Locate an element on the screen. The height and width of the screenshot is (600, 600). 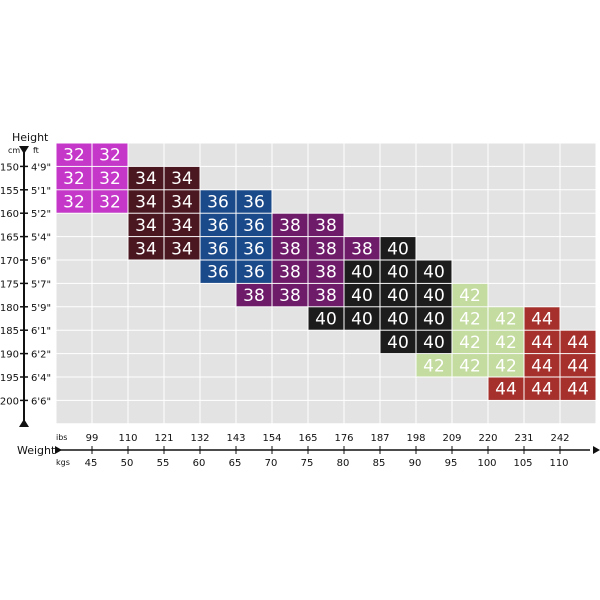
weight-tick-kgs: 95 is located at coordinates (451, 463).